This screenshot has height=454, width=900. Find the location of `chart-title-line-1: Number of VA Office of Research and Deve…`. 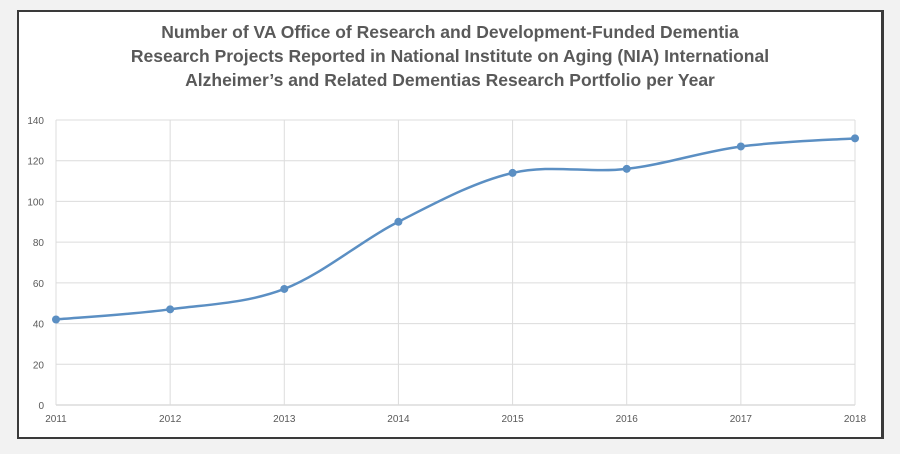

chart-title-line-1: Number of VA Office of Research and Deve… is located at coordinates (450, 32).